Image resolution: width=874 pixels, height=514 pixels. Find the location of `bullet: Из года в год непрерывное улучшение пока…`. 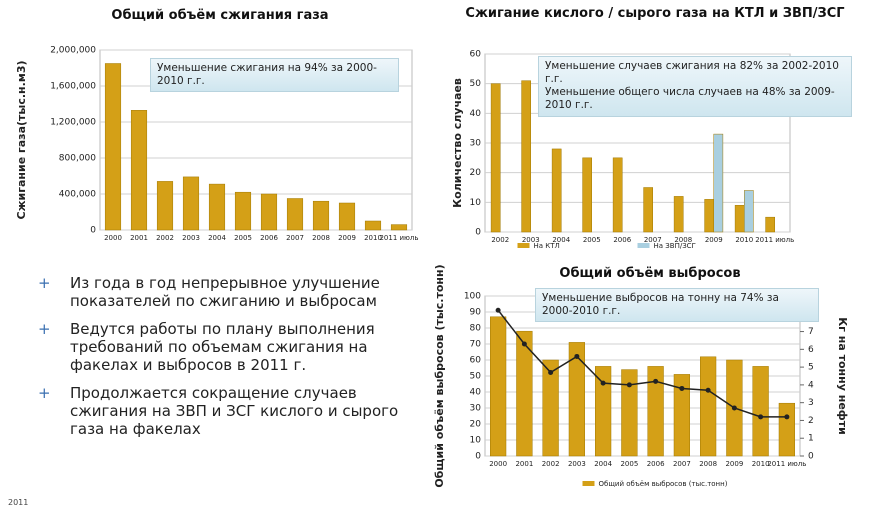

bullet: Из года в год непрерывное улучшение пока… is located at coordinates (225, 292).